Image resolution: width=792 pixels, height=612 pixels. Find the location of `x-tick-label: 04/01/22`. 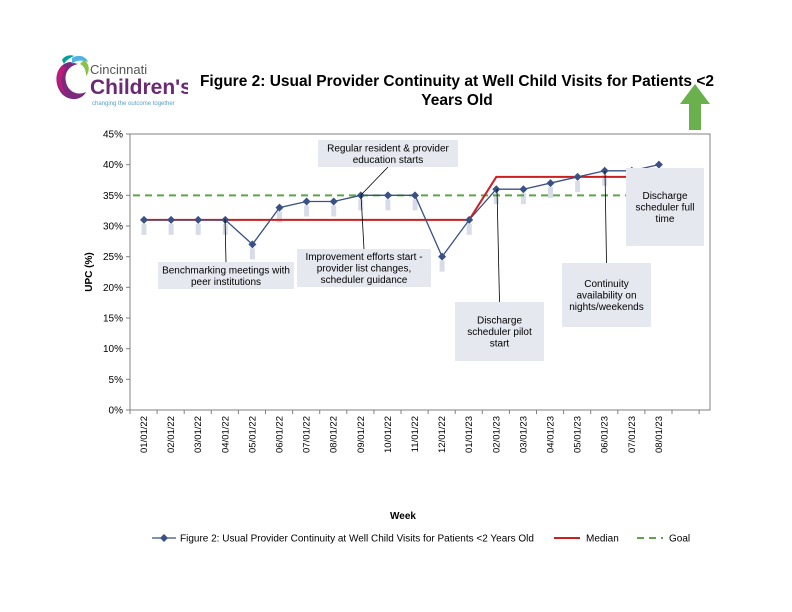

x-tick-label: 04/01/22 is located at coordinates (225, 434).